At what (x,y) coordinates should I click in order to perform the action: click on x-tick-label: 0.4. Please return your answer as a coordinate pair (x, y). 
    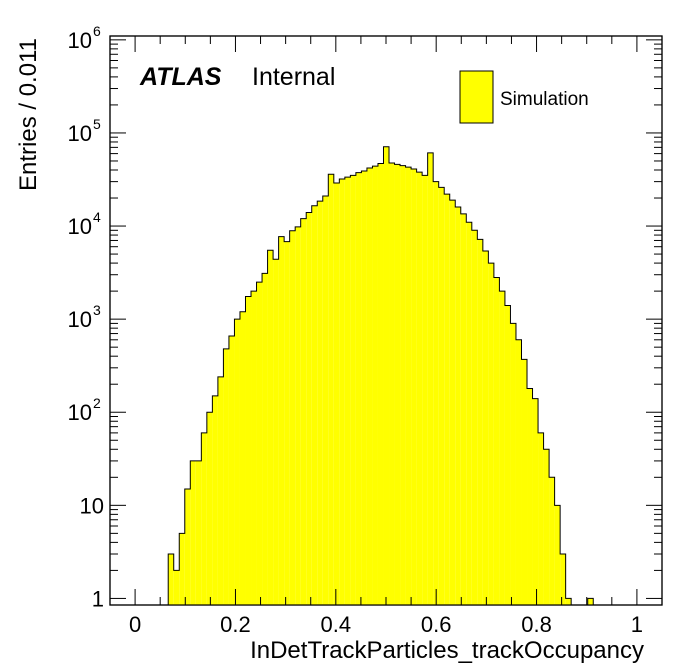
    Looking at the image, I should click on (336, 624).